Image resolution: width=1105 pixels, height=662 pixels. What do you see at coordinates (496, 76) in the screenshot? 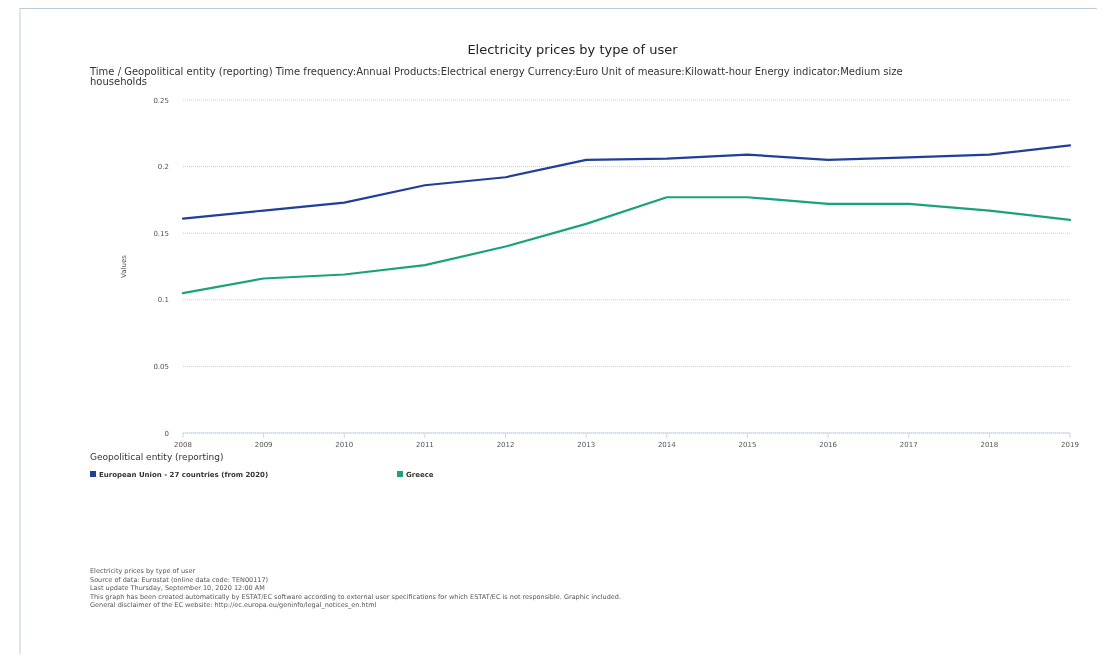
I see `chart-subtitle: Time / Geopolitical entity (reporting) Time frequency:Annual Products:Electrical energy Currency:Euro Unit of measure:Kilowatt-hour Energy indicator:Medium size households` at bounding box center [496, 76].